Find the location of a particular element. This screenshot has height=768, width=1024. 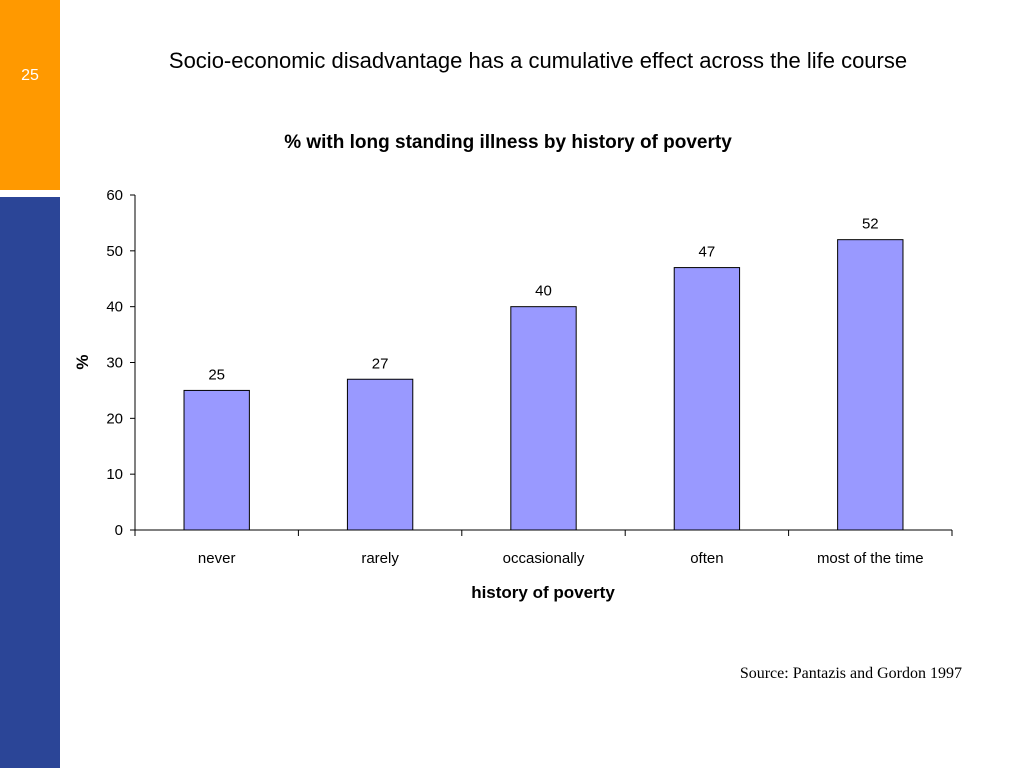

sidebar-divider is located at coordinates (30, 193).